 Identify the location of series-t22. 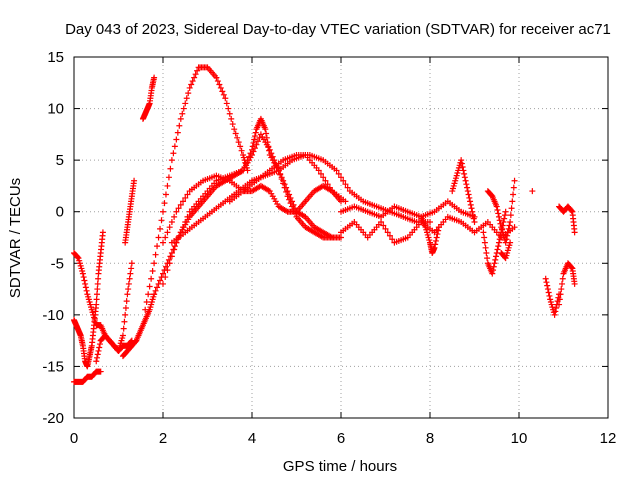
(552, 296).